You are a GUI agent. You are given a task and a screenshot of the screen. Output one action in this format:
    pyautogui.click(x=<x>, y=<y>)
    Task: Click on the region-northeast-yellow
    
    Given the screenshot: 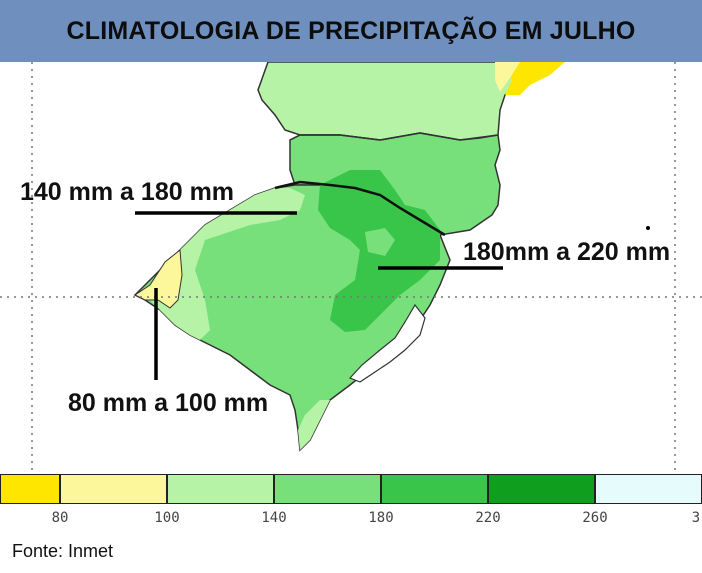 What is the action you would take?
    pyautogui.click(x=535, y=78)
    